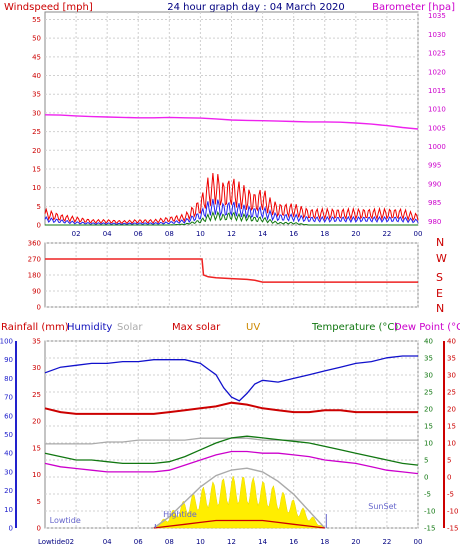  I want to click on left-tick-label: 10, so click(36, 188).